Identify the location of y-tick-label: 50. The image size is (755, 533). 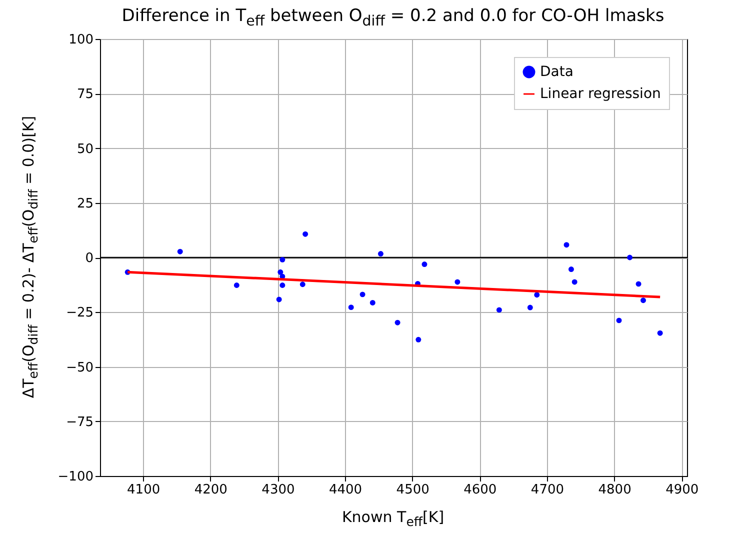
(85, 149).